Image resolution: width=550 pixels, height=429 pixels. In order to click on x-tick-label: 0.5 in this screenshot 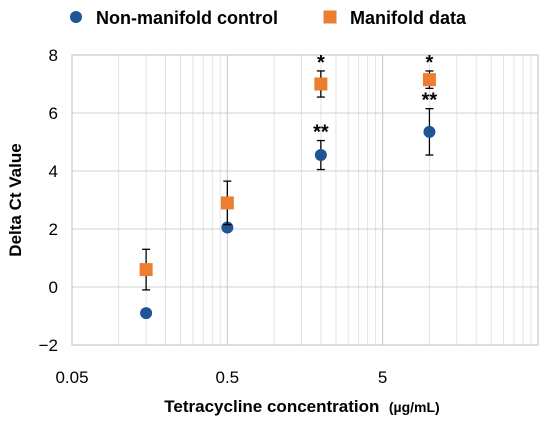, I will do `click(228, 377)`.